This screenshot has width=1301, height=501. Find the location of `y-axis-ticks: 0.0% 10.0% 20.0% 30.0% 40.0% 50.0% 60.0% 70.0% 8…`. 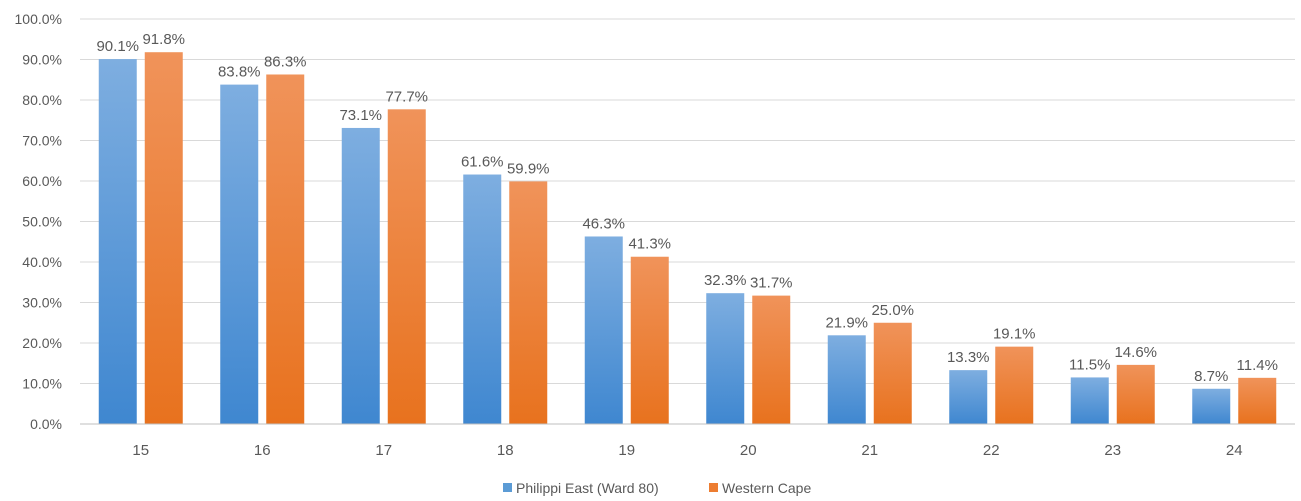

y-axis-ticks: 0.0% 10.0% 20.0% 30.0% 40.0% 50.0% 60.0% 70.0% 8… is located at coordinates (38, 221).